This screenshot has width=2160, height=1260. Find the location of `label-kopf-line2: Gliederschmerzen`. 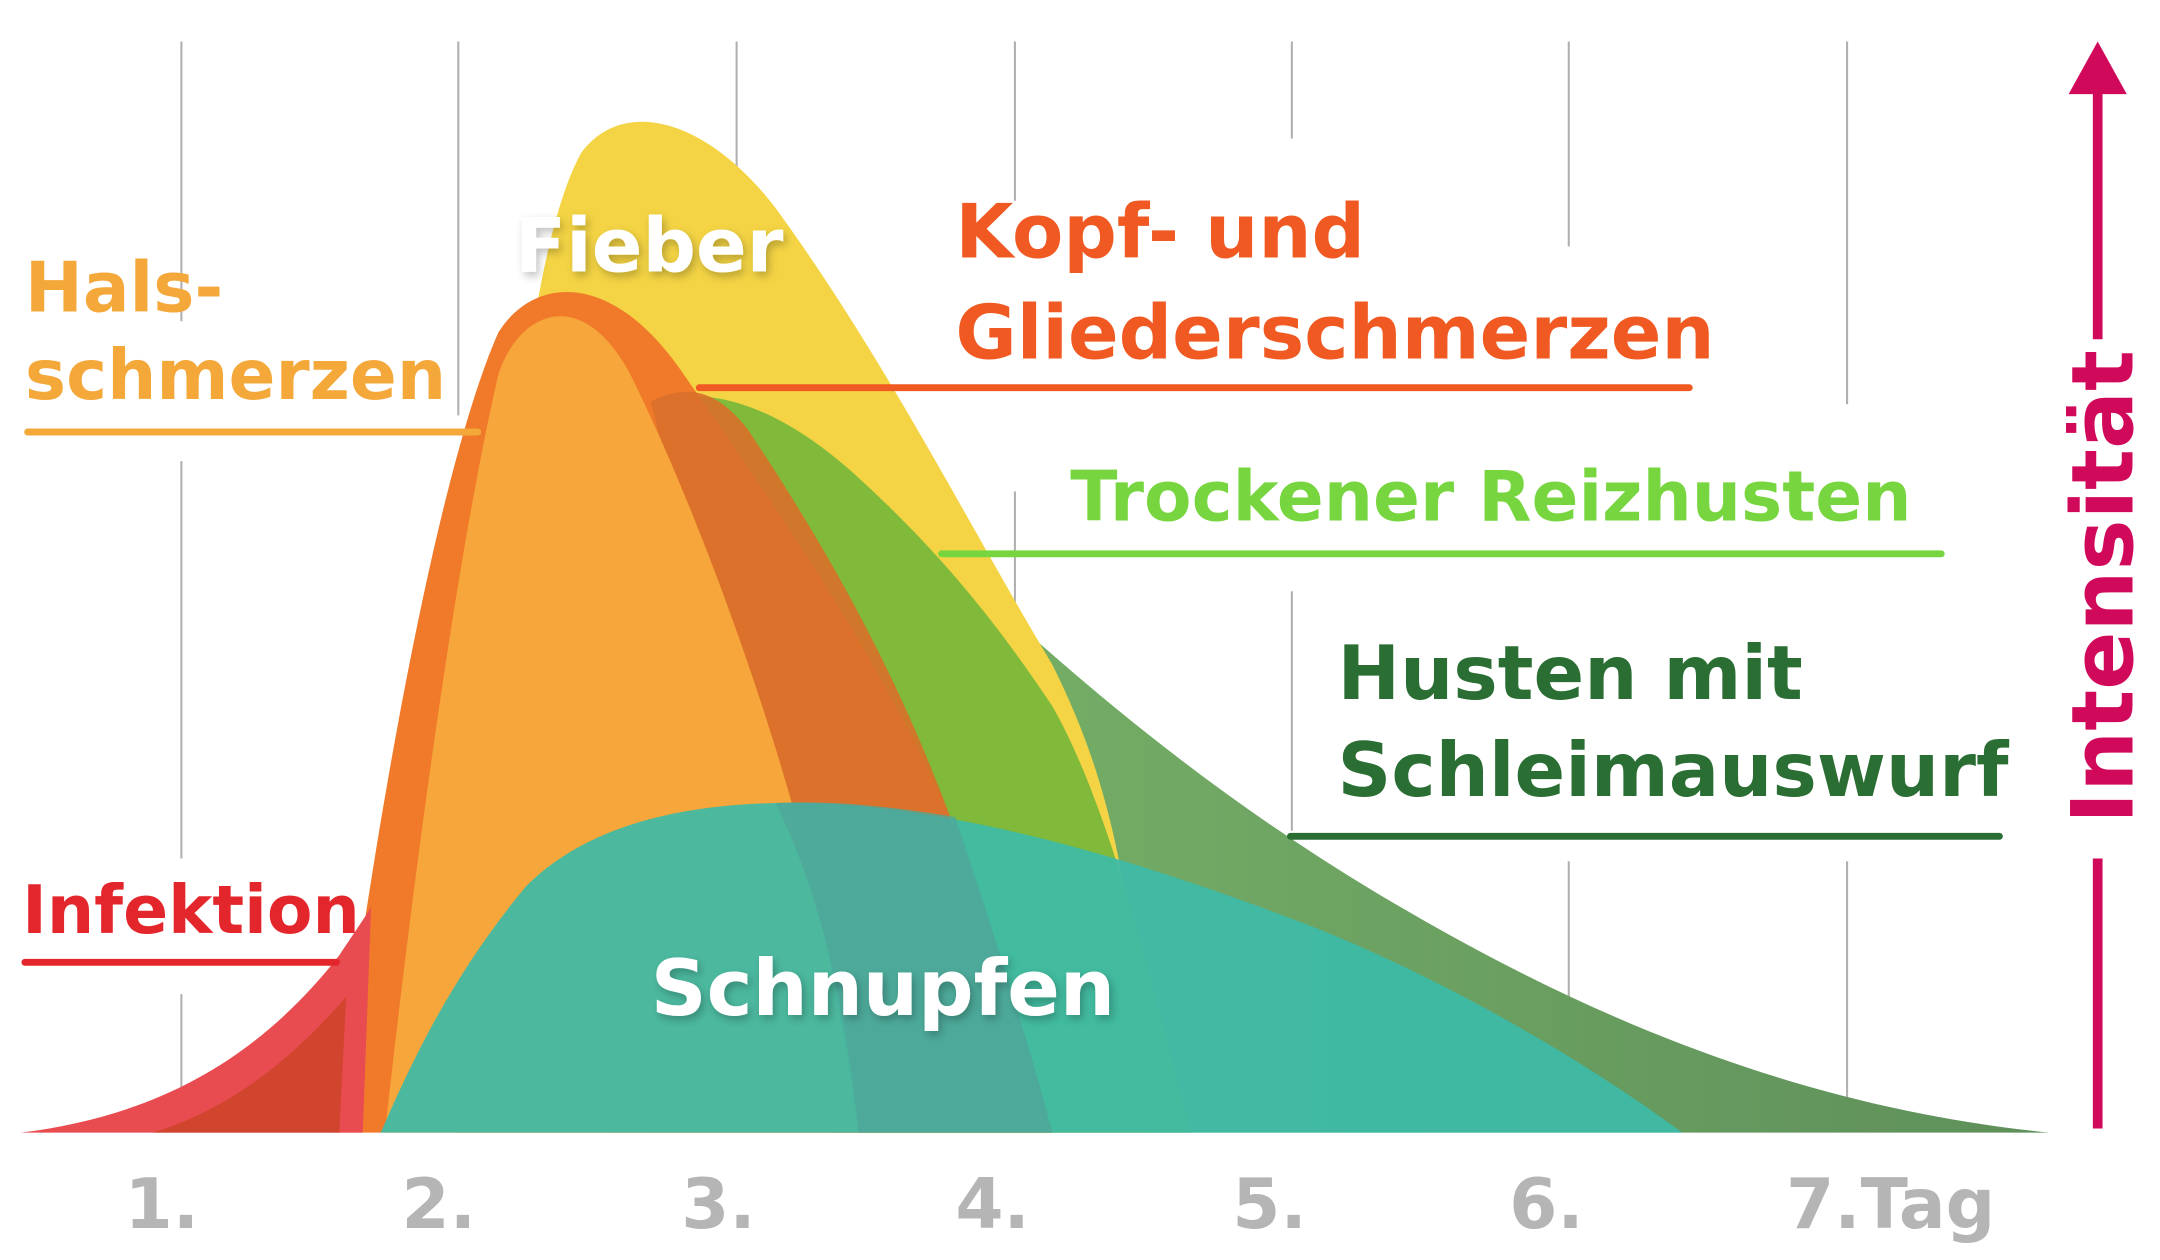

label-kopf-line2: Gliederschmerzen is located at coordinates (1334, 333).